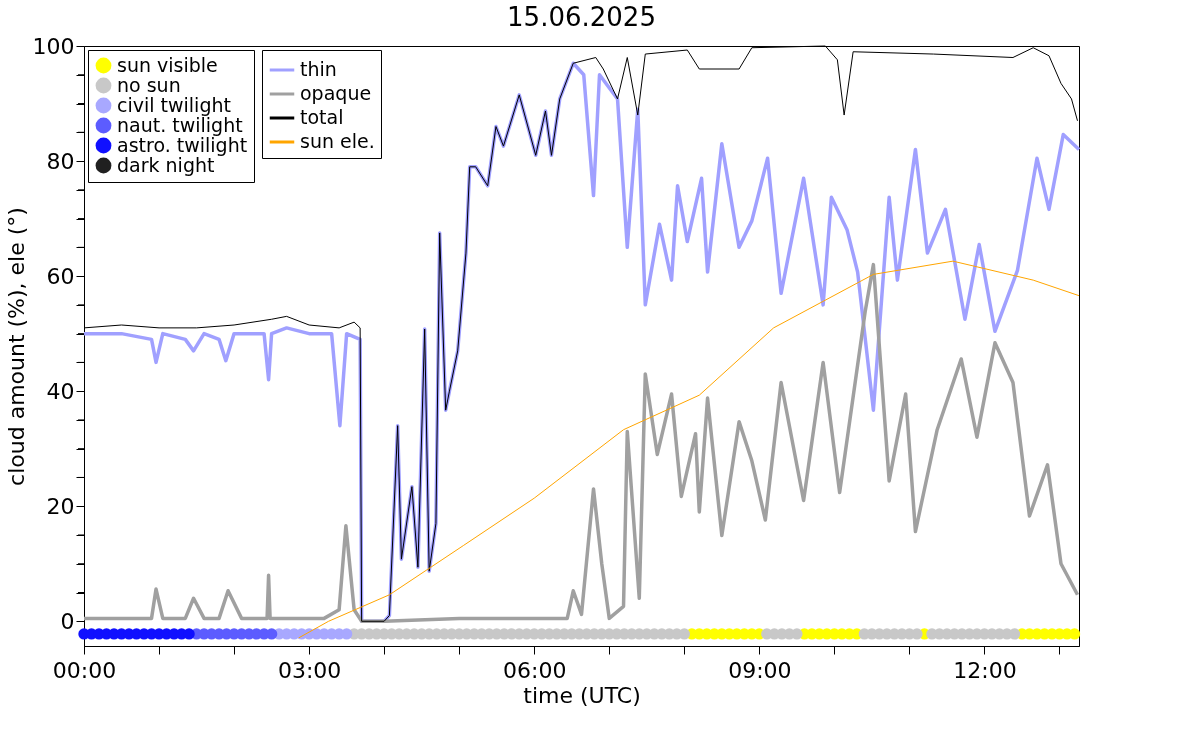  Describe the element at coordinates (60, 161) in the screenshot. I see `y-tick-label: 80` at that location.